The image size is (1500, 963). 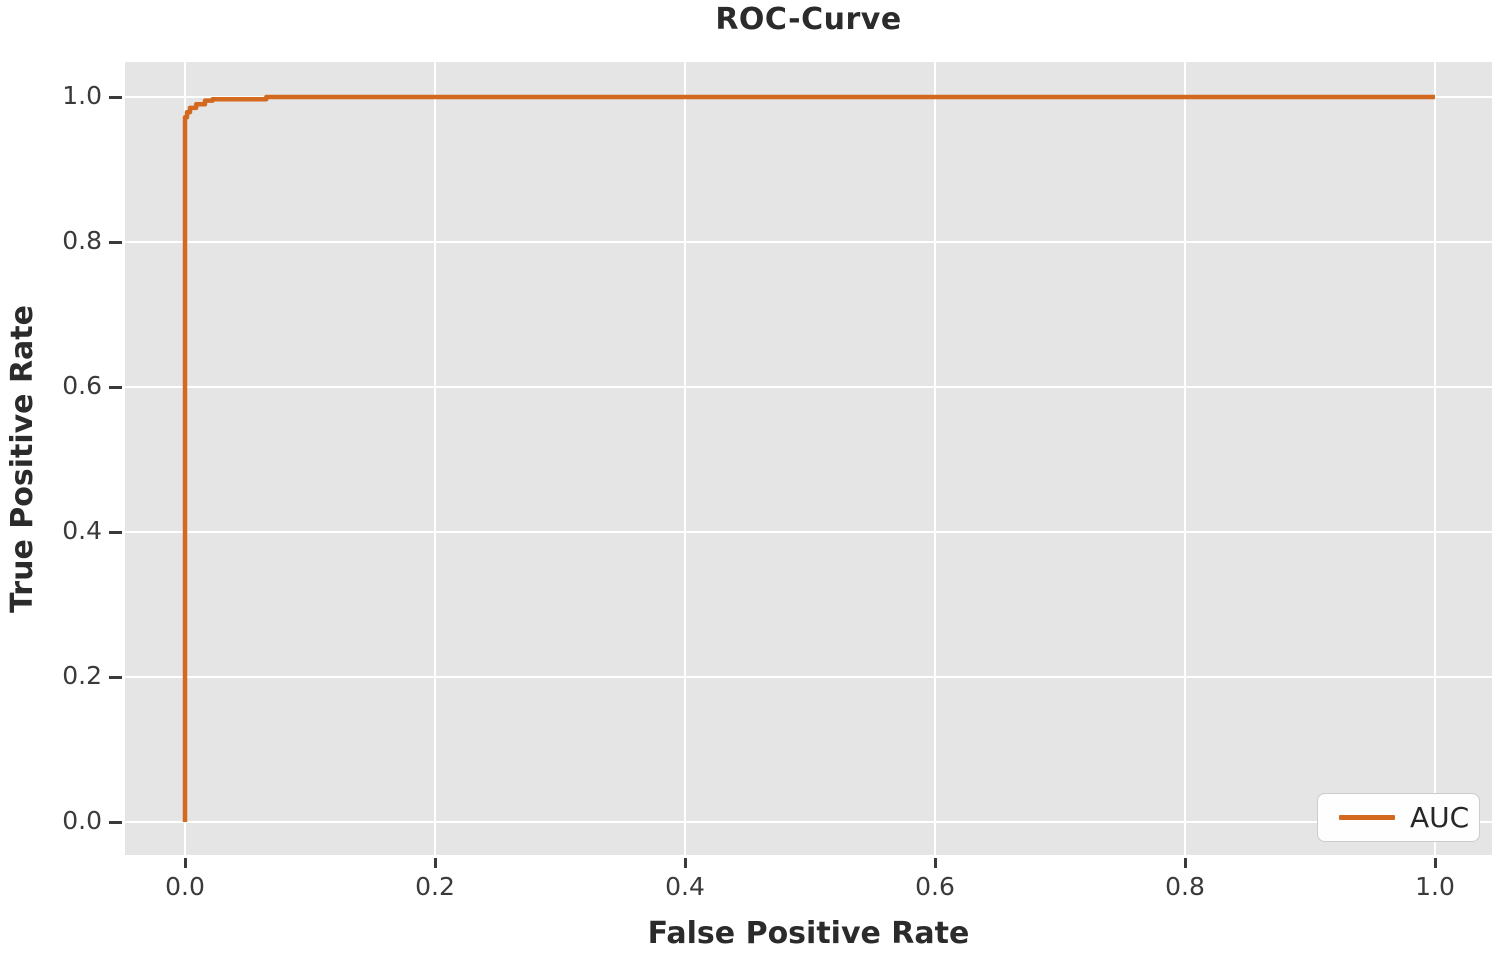 What do you see at coordinates (82, 96) in the screenshot?
I see `y-tick-label: 1.0` at bounding box center [82, 96].